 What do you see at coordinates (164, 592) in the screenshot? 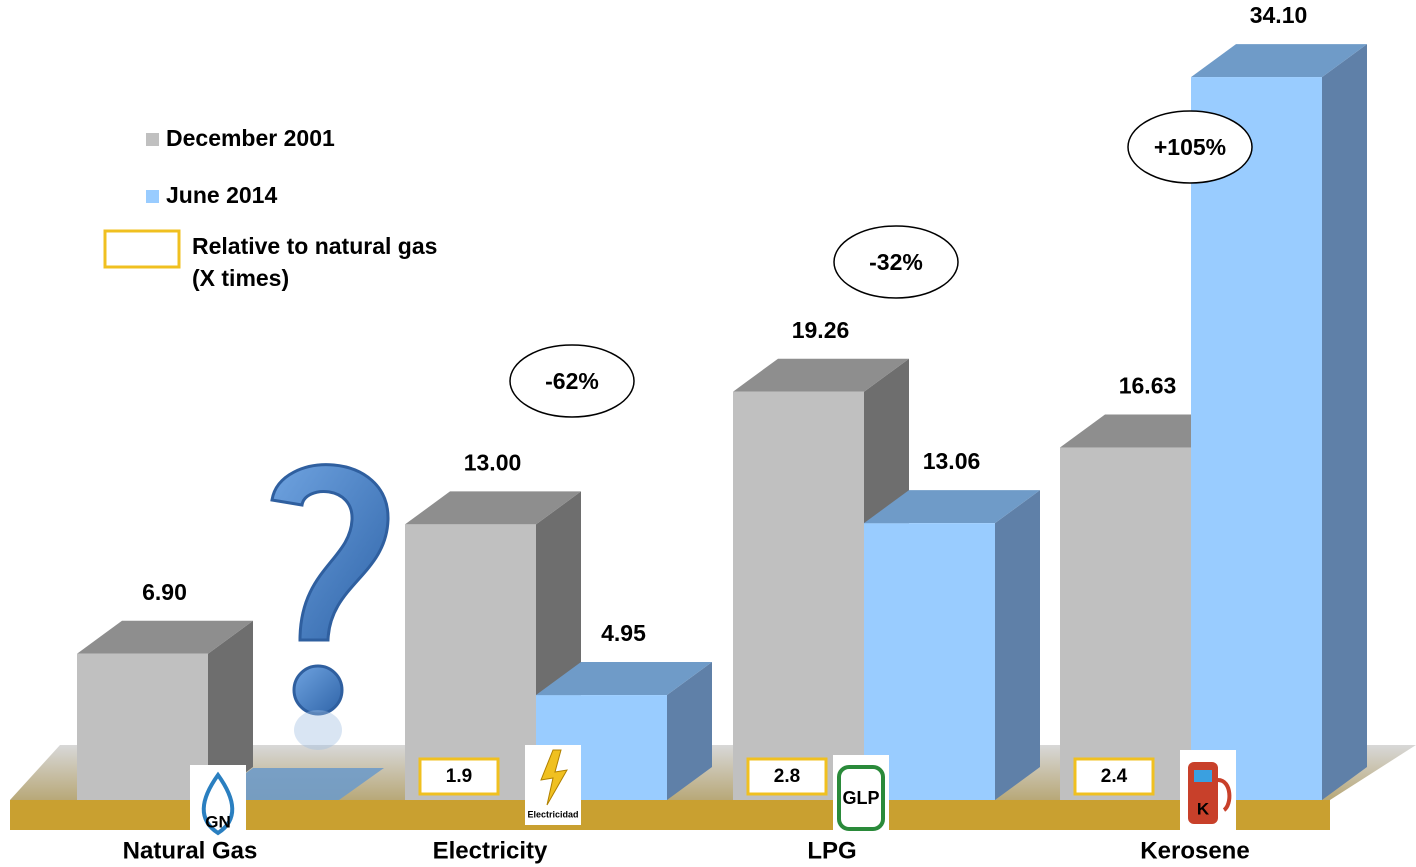
I see `value-label: 6.90` at bounding box center [164, 592].